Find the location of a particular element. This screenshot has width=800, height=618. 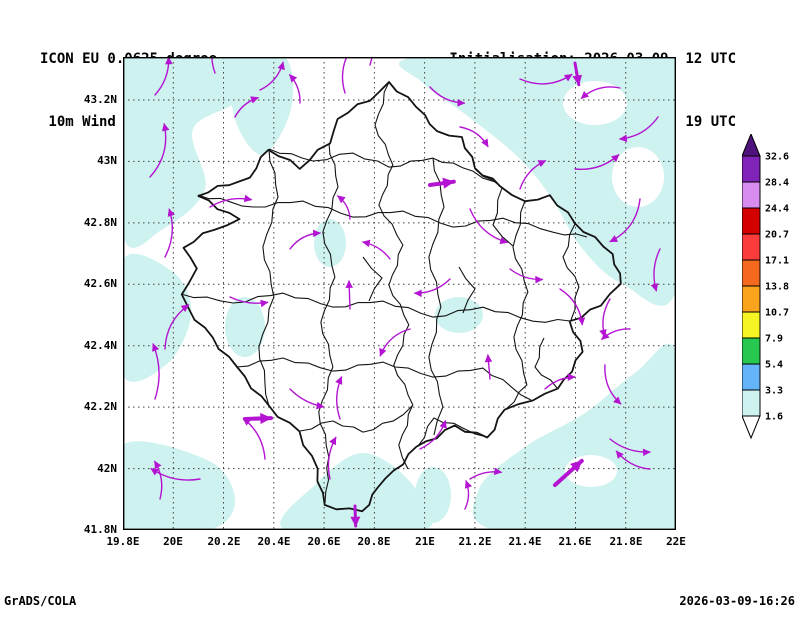

creation-timestamp: 2026-03-09-16:26 is located at coordinates (737, 601).